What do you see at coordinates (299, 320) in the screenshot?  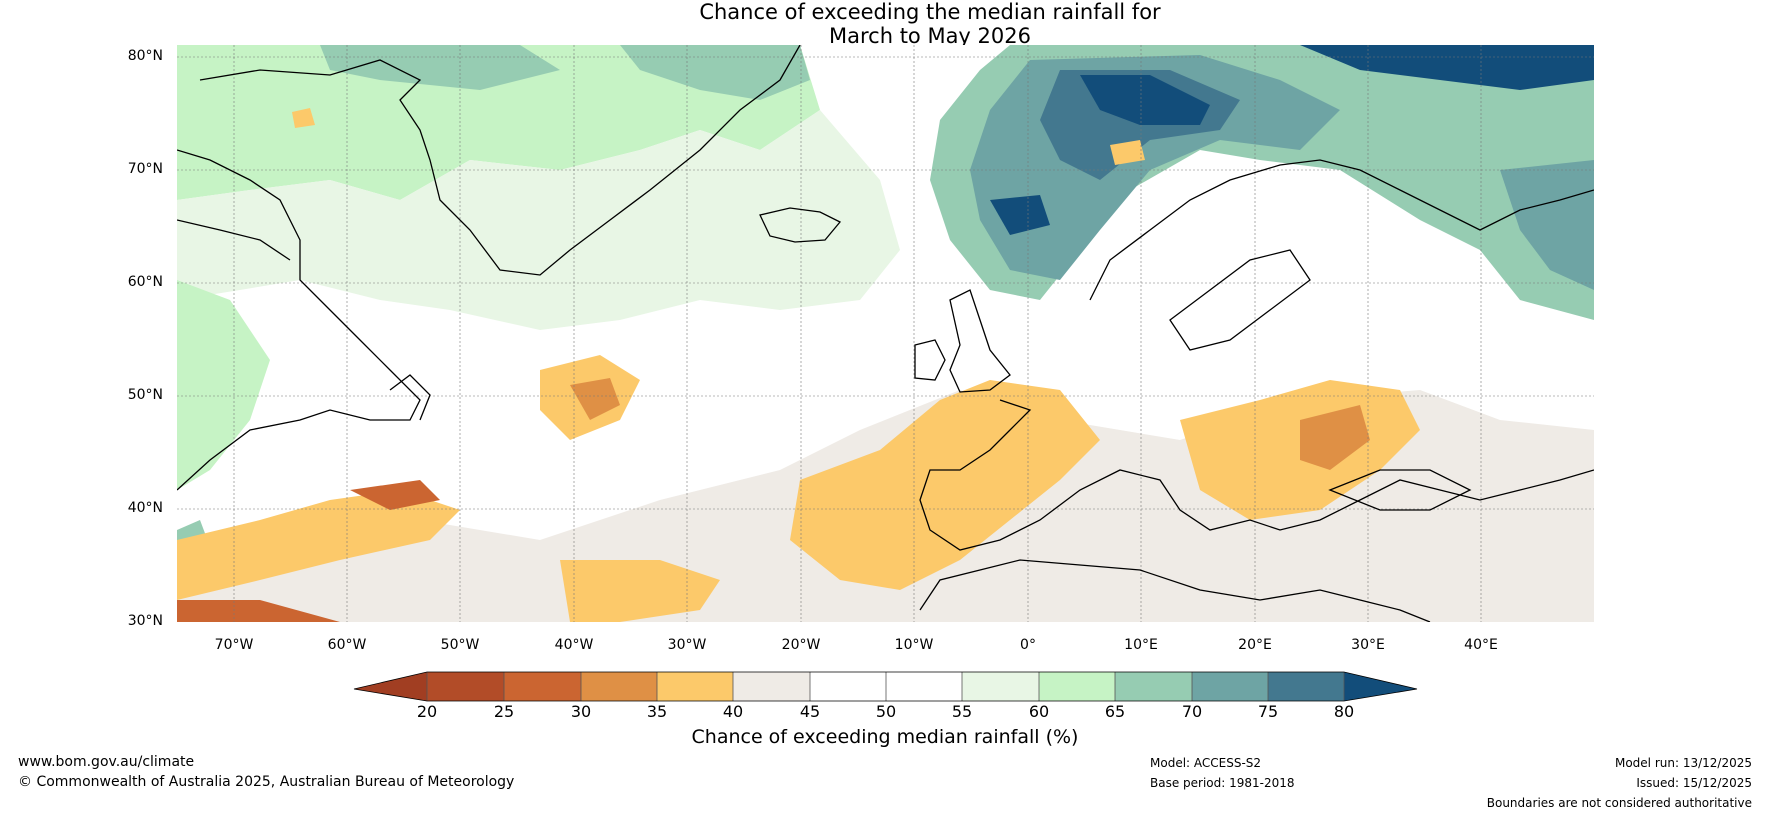 I see `labrador-coast` at bounding box center [299, 320].